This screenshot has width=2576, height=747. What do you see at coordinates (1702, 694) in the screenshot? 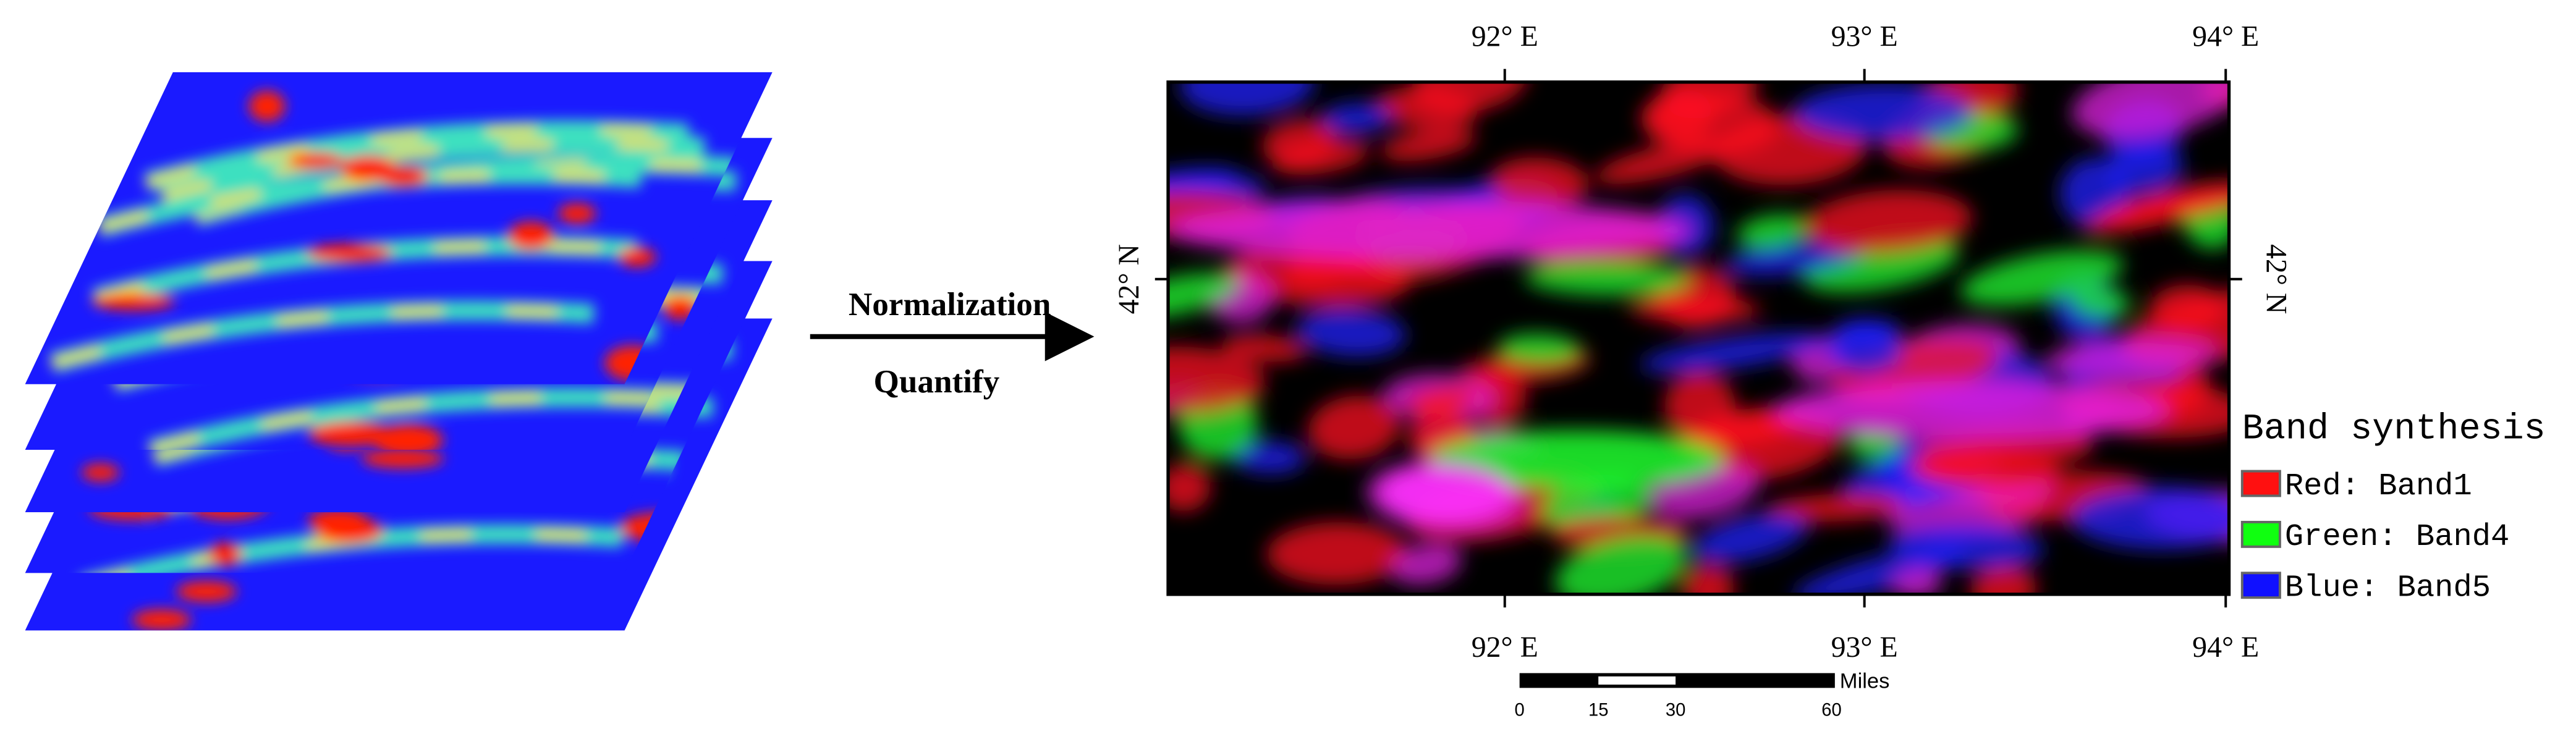
I see `scale-bar: Miles 0 15 30 60` at bounding box center [1702, 694].